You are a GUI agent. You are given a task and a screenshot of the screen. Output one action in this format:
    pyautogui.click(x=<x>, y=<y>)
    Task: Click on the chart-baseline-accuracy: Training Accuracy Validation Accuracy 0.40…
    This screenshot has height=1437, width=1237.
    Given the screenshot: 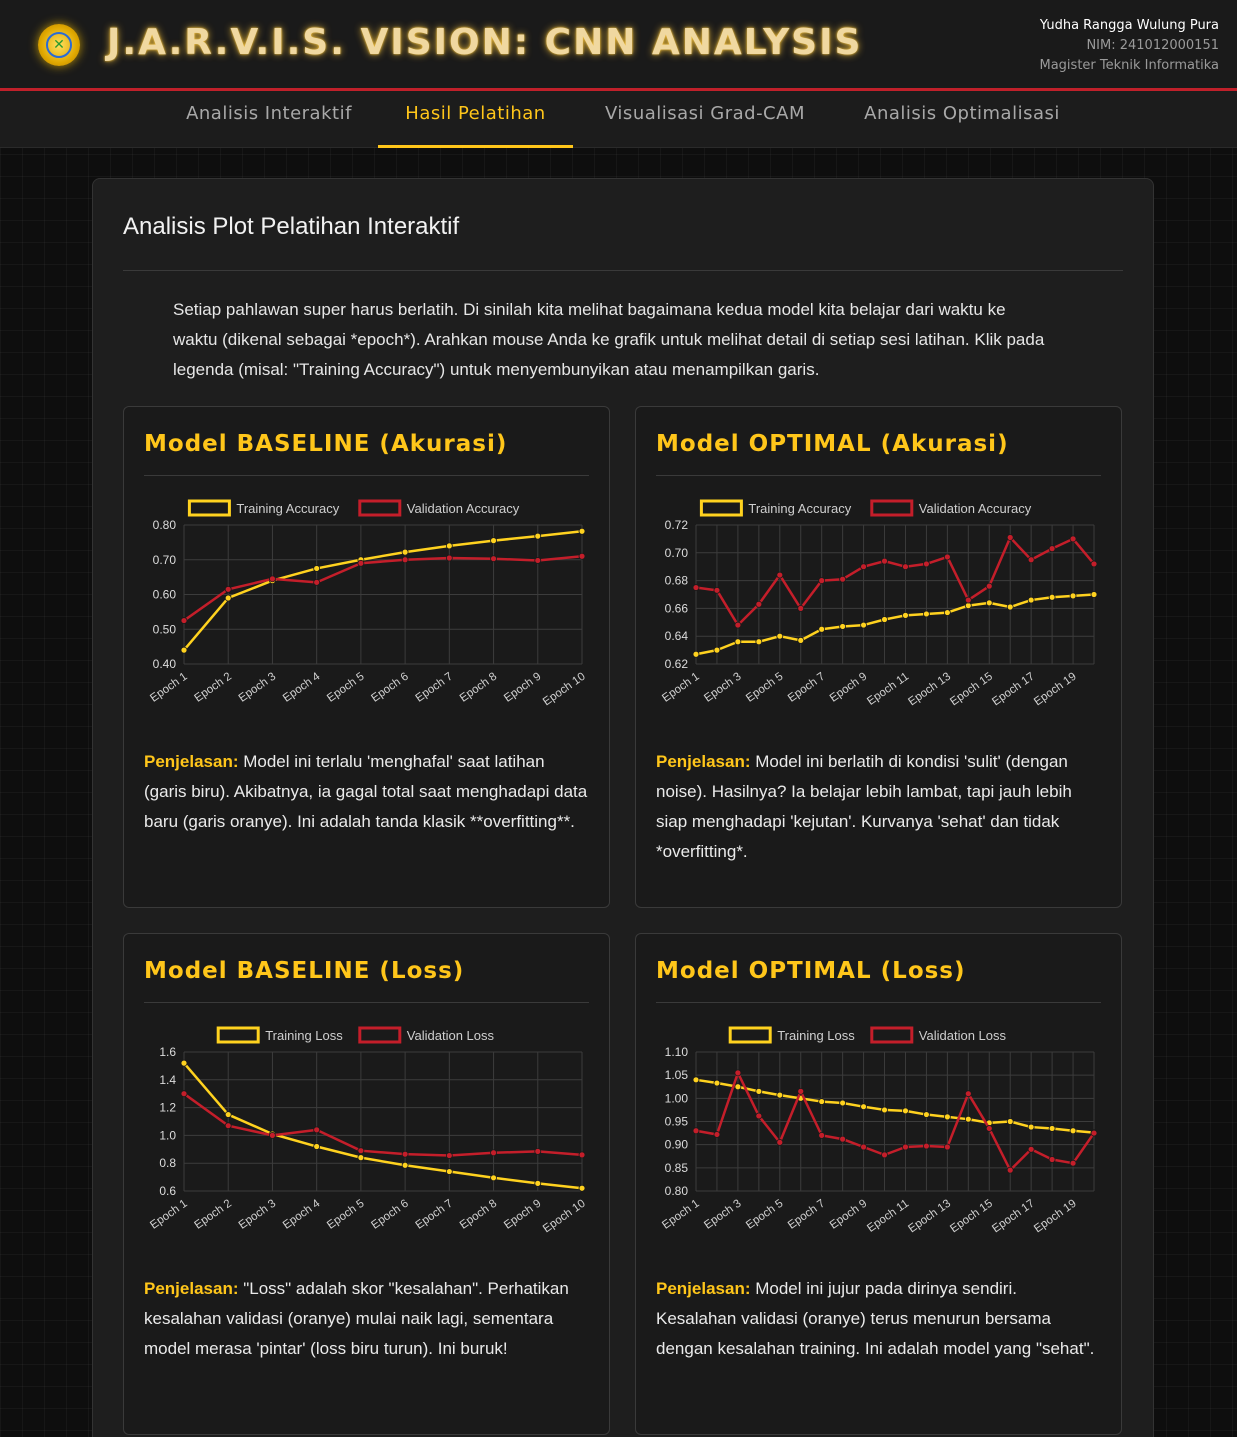 What is the action you would take?
    pyautogui.click(x=367, y=617)
    